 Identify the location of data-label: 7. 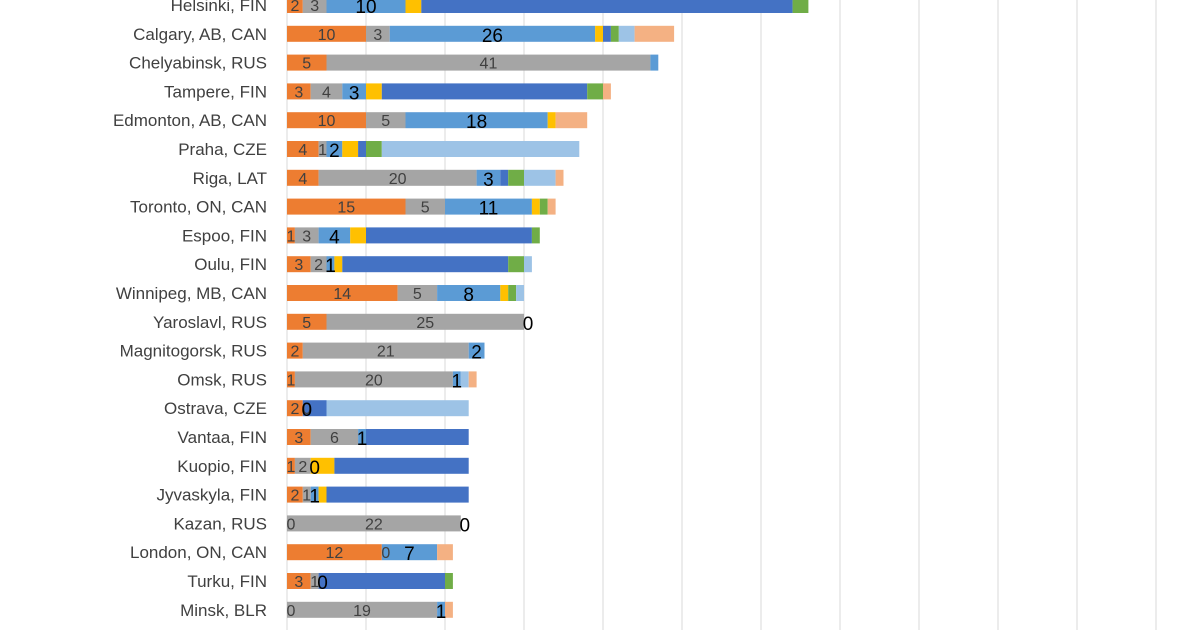
(409, 554).